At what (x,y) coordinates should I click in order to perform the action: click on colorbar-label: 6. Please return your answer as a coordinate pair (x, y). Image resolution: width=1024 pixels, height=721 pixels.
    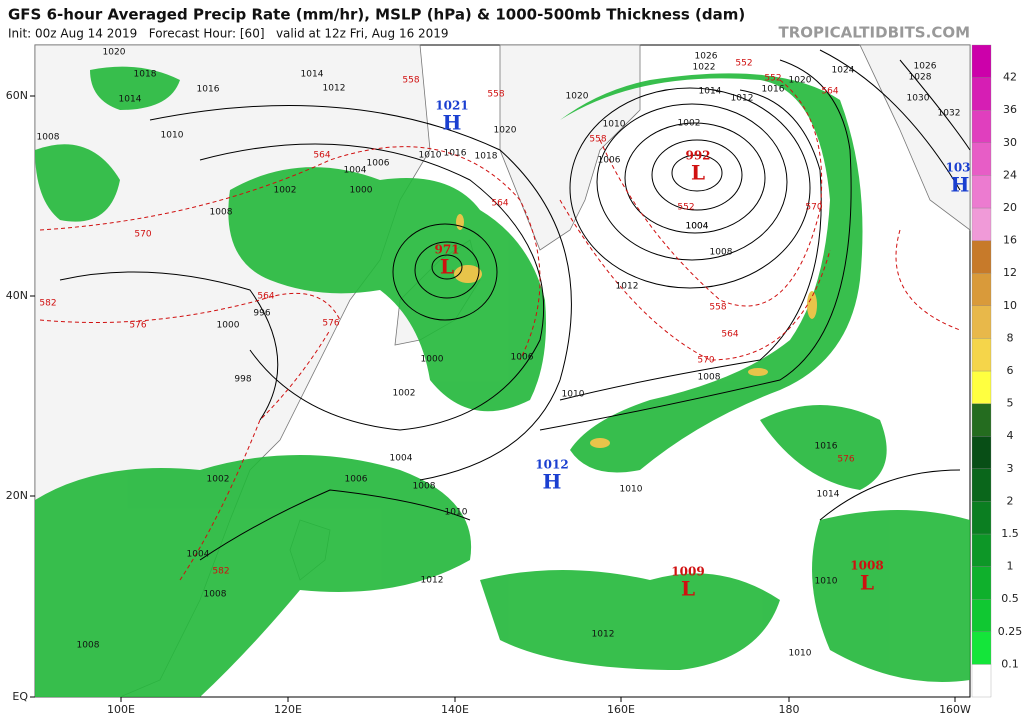
    Looking at the image, I should click on (1010, 370).